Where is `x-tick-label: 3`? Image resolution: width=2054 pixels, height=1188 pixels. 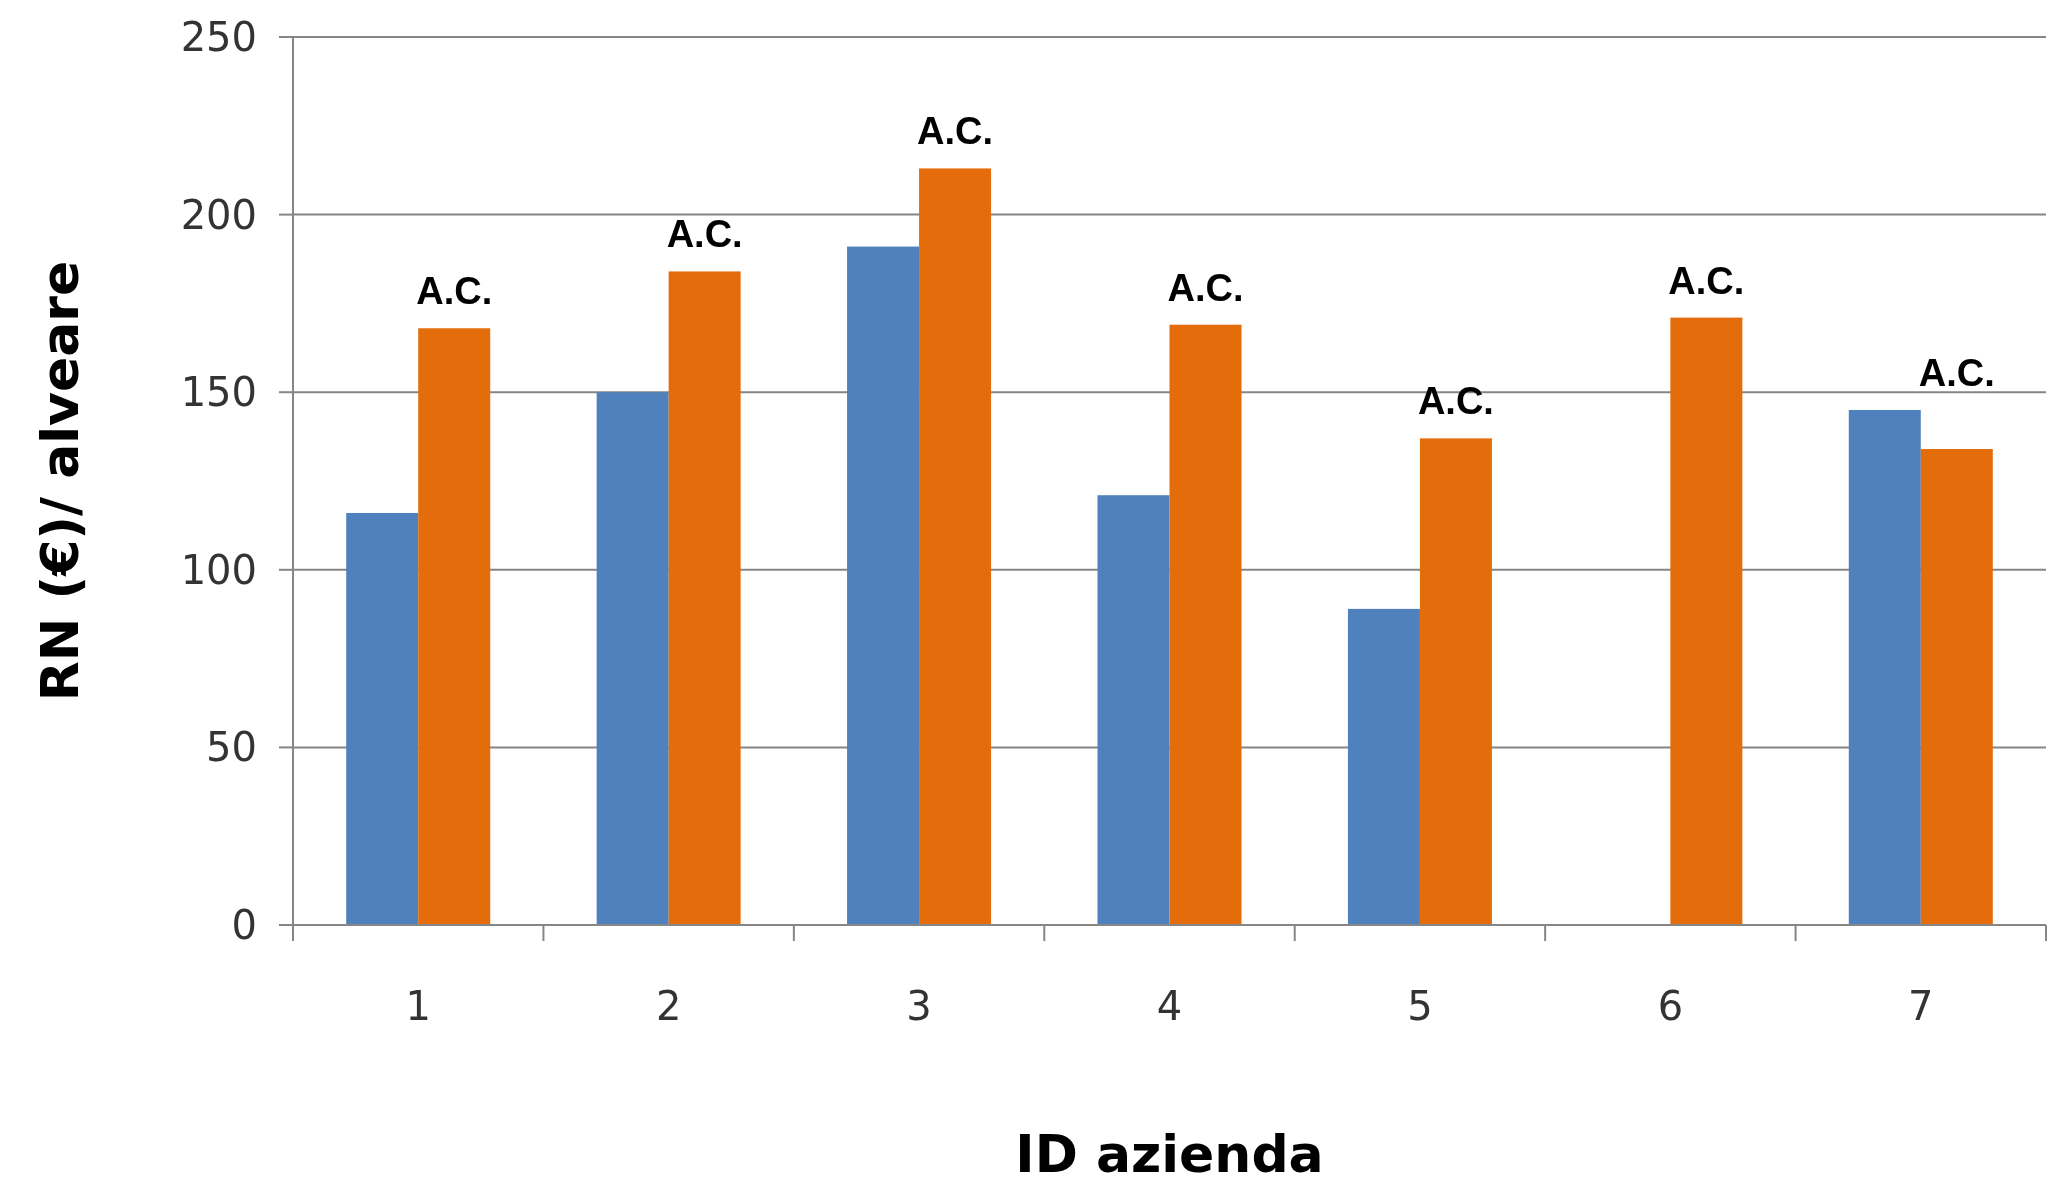 x-tick-label: 3 is located at coordinates (919, 1006).